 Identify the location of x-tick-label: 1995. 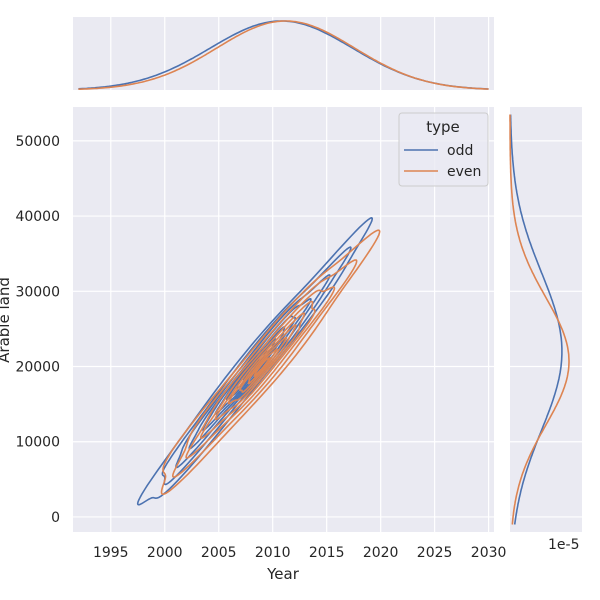
(111, 553).